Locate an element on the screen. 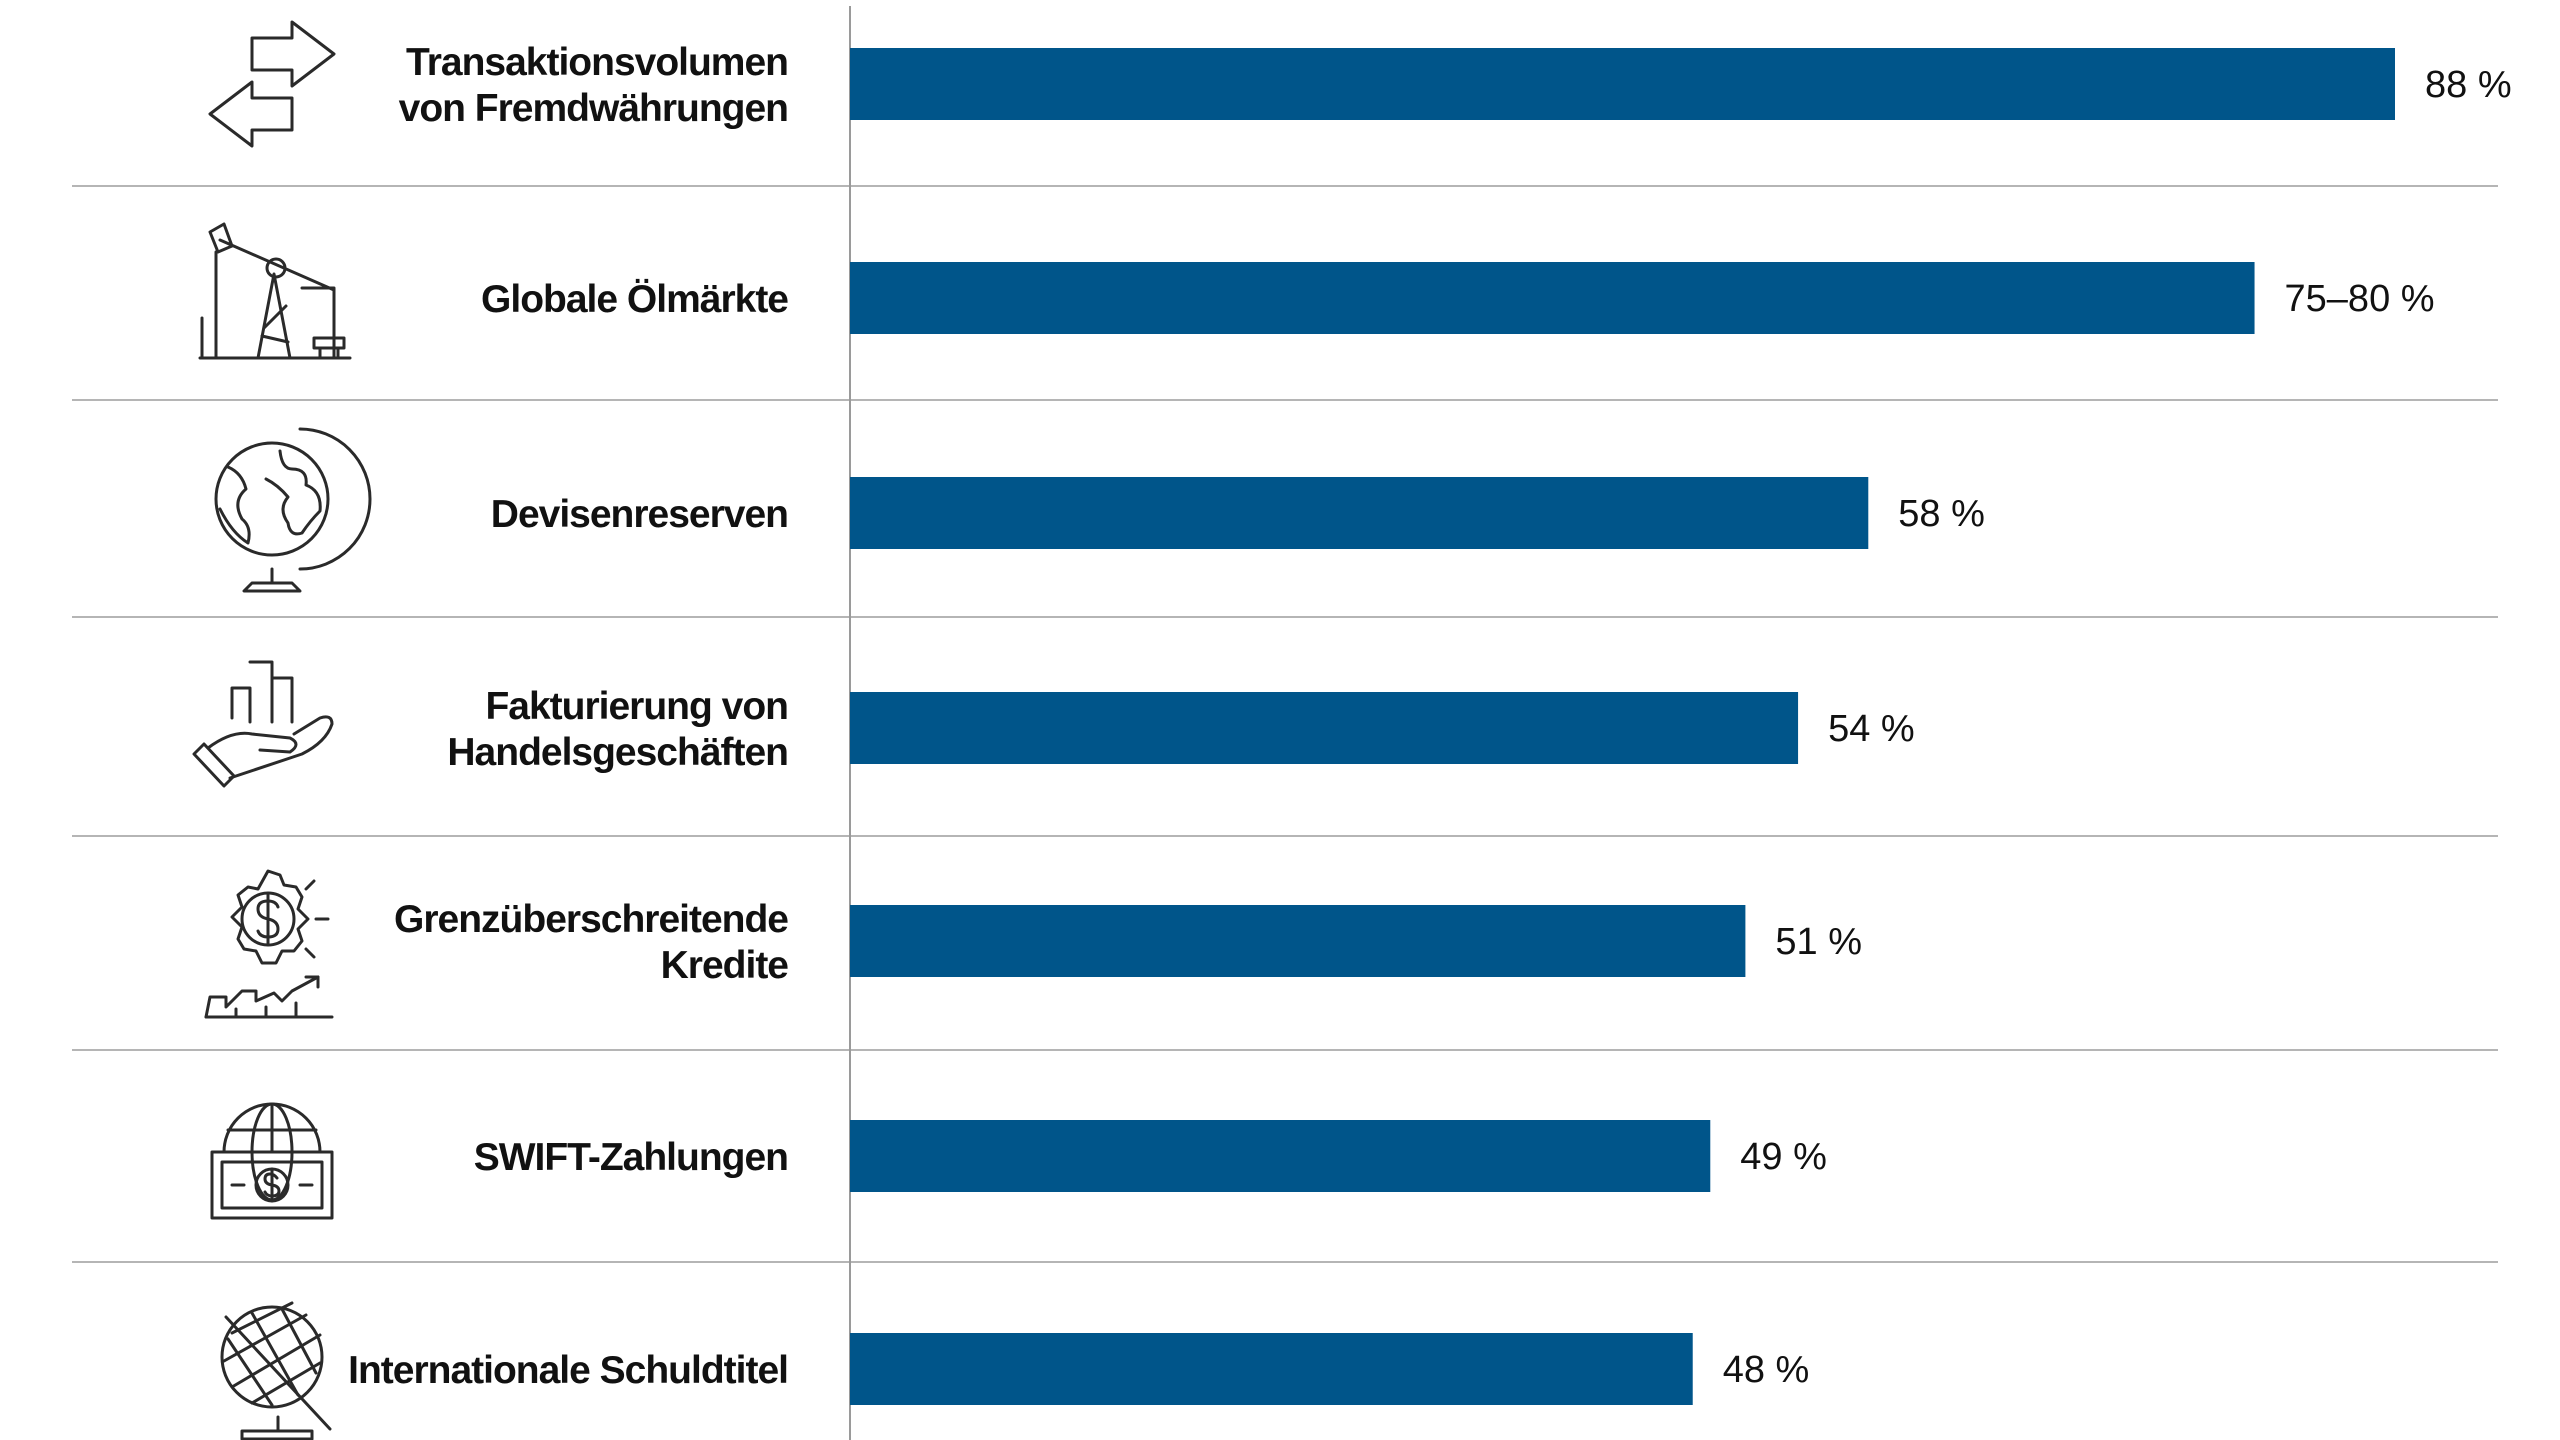  globe-crosshatch-icon is located at coordinates (276, 1370).